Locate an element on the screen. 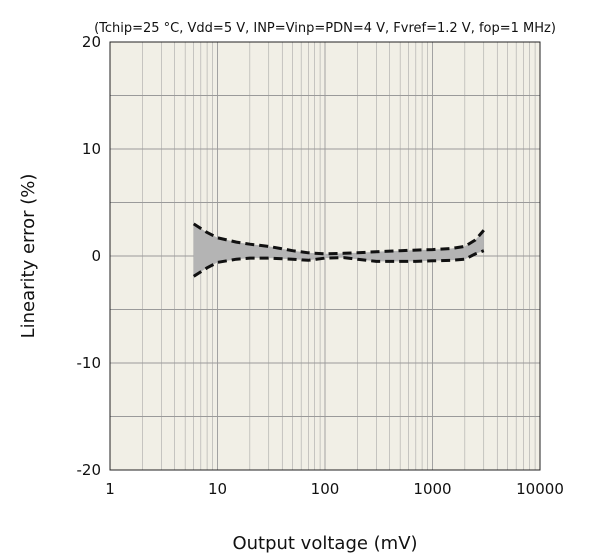  x-tick-labels: 1 10 100 1000 10000 is located at coordinates (334, 489).